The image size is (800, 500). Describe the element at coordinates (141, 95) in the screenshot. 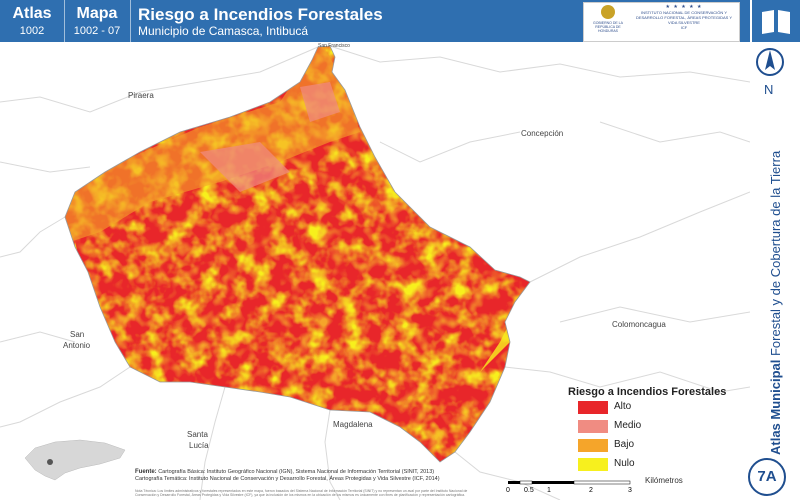

I see `place-piraera: Piraera` at that location.